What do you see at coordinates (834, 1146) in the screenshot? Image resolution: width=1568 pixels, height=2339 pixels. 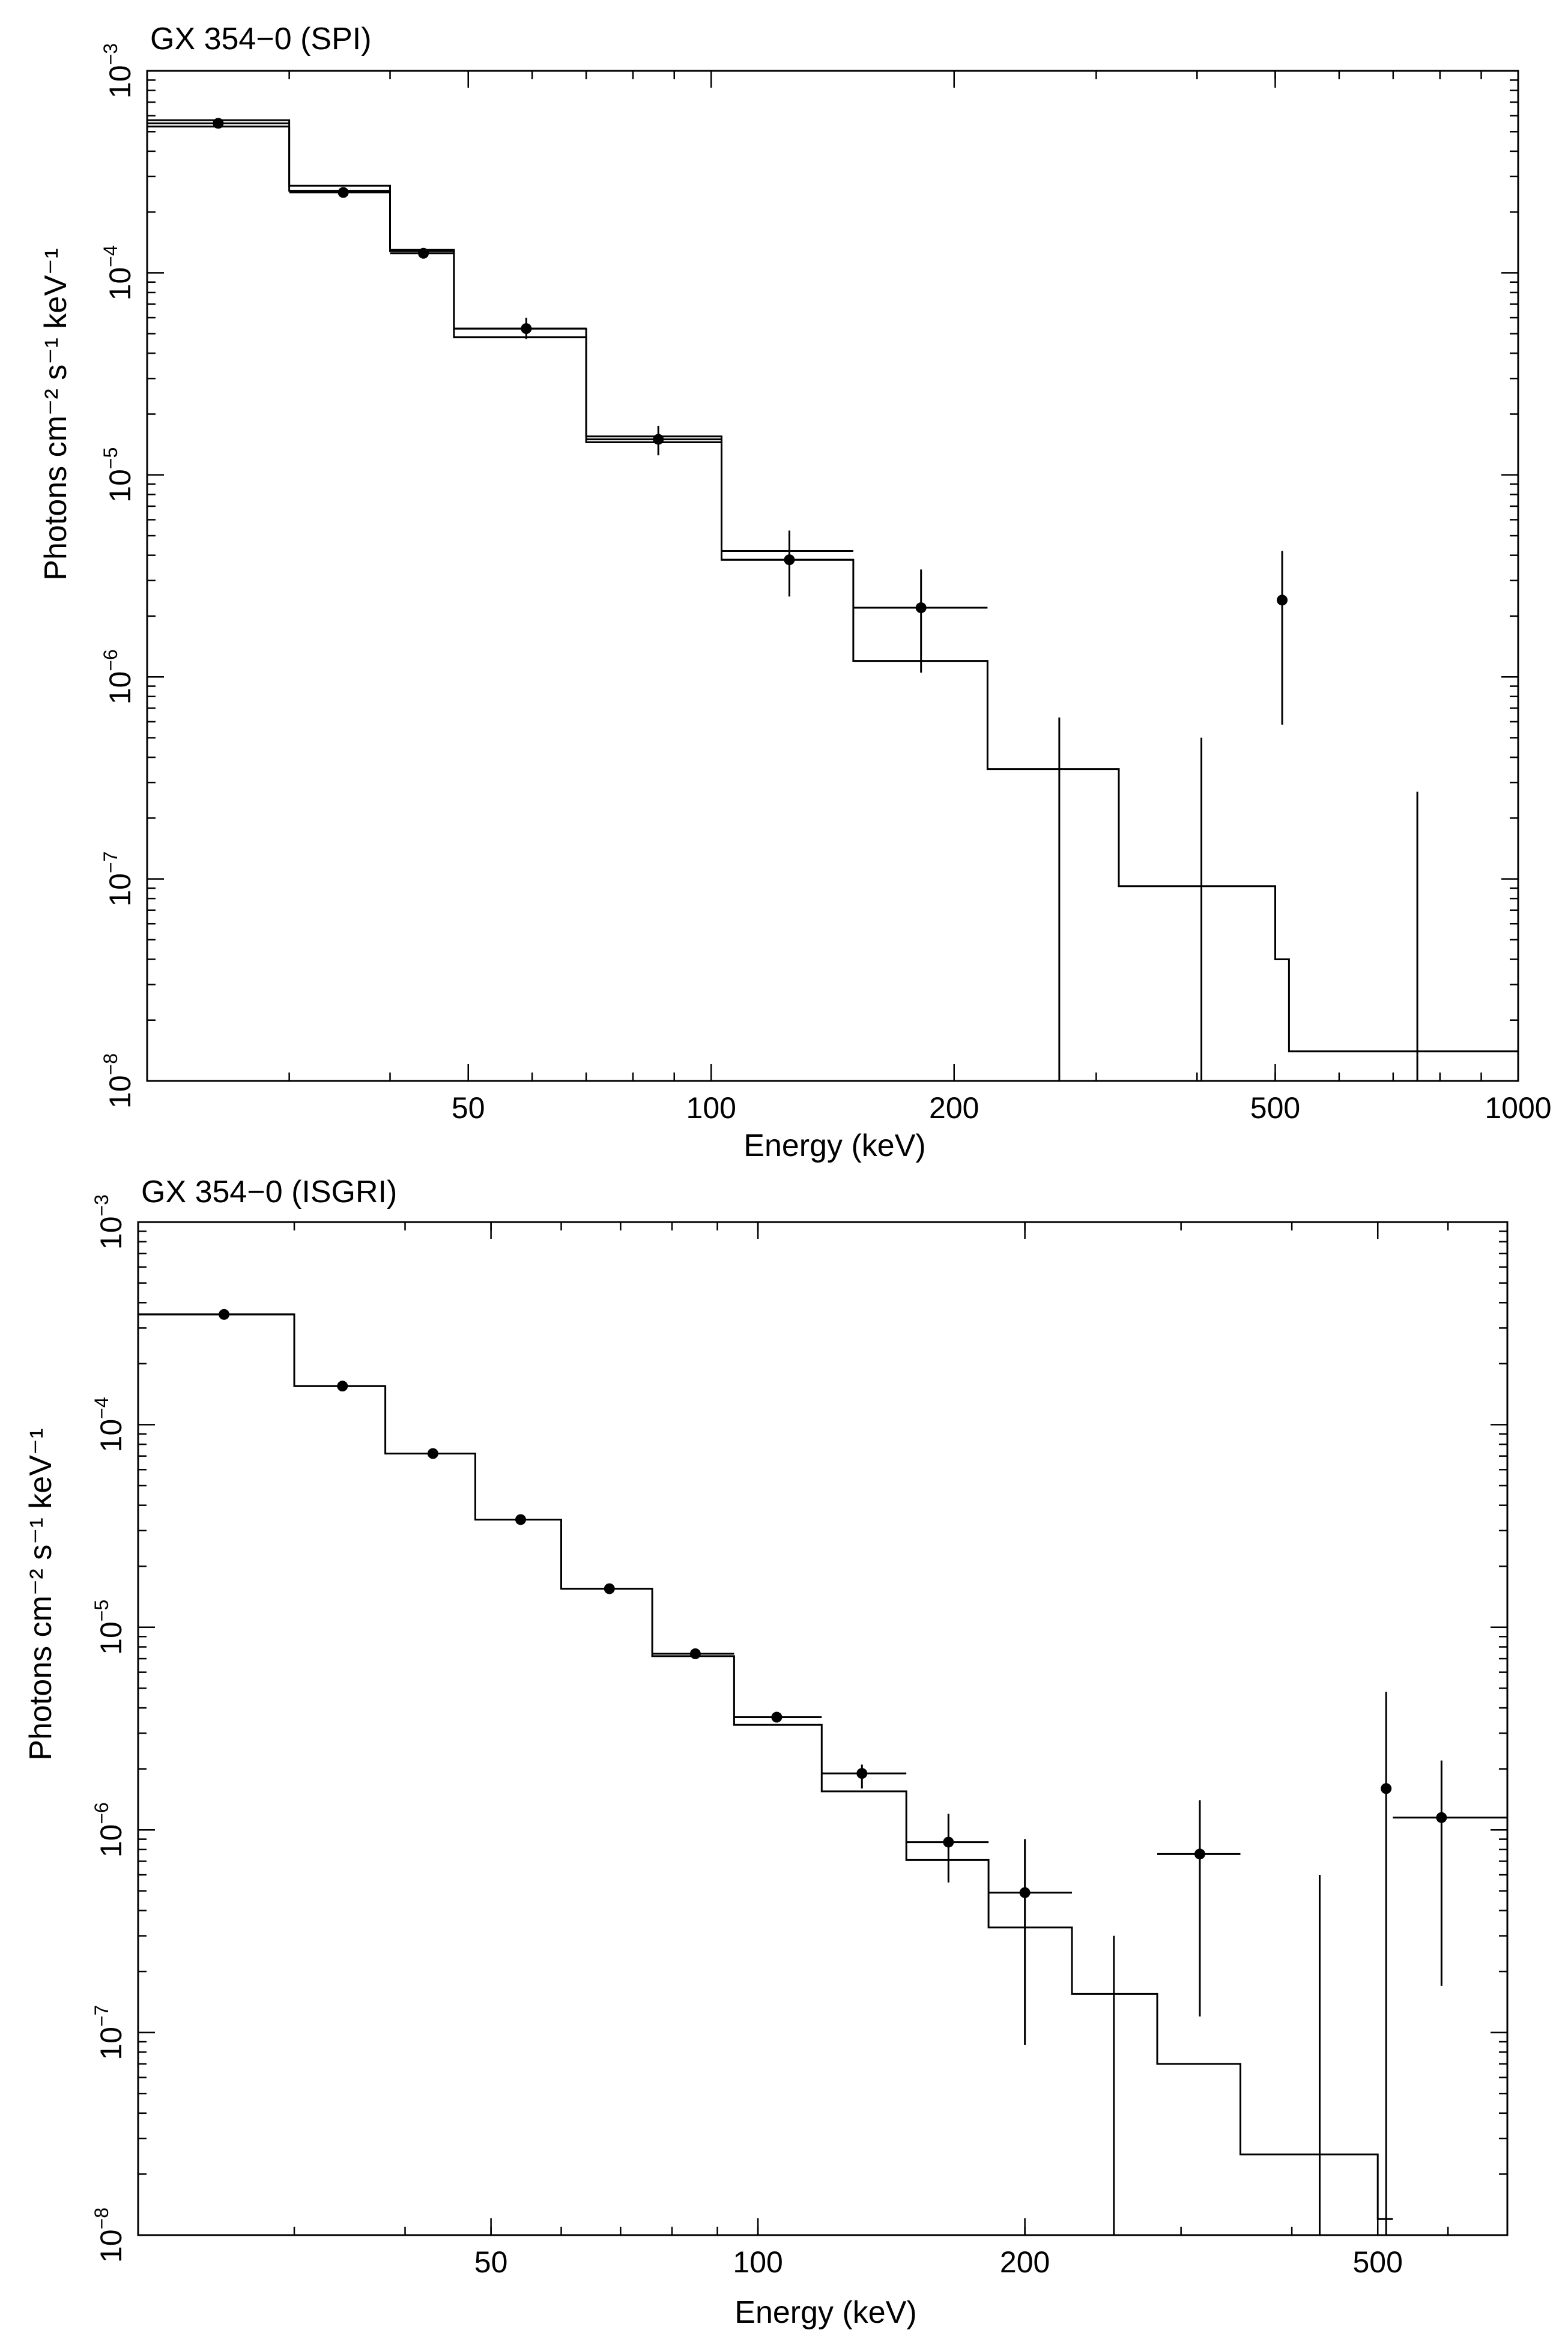 I see `spi-x-axis-label: Energy (keV)` at bounding box center [834, 1146].